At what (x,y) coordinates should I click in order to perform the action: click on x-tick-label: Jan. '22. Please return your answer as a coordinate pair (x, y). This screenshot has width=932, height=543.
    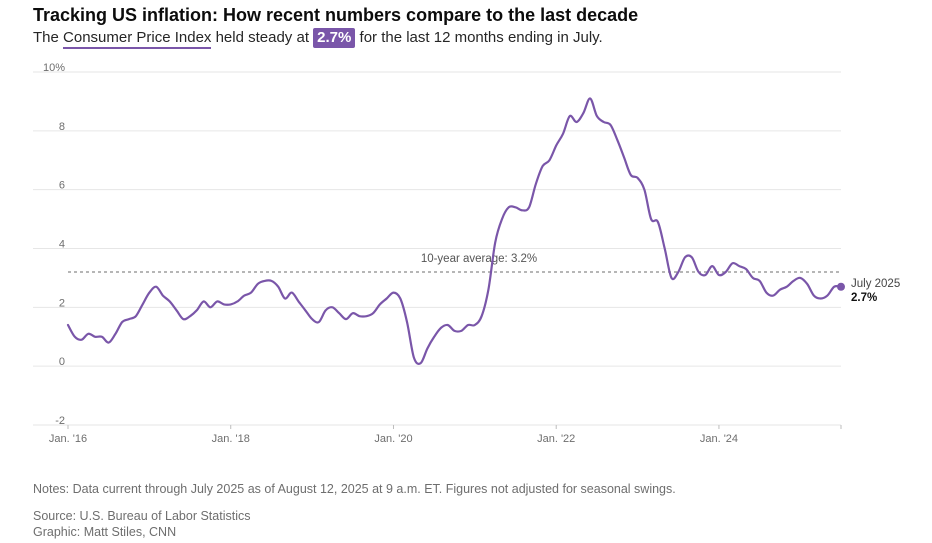
    Looking at the image, I should click on (556, 439).